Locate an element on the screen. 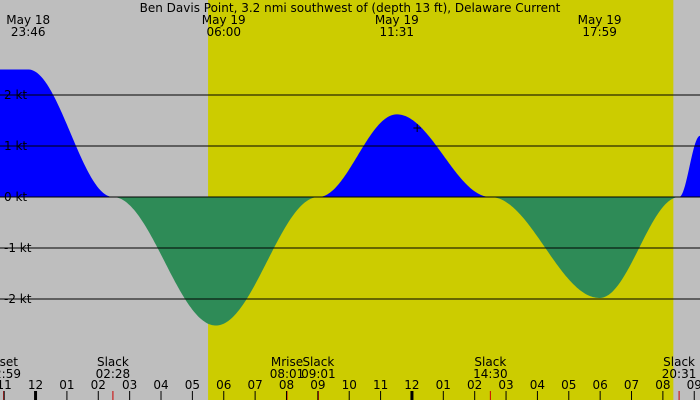 This screenshot has width=700, height=400. marker-plus: + is located at coordinates (417, 128).